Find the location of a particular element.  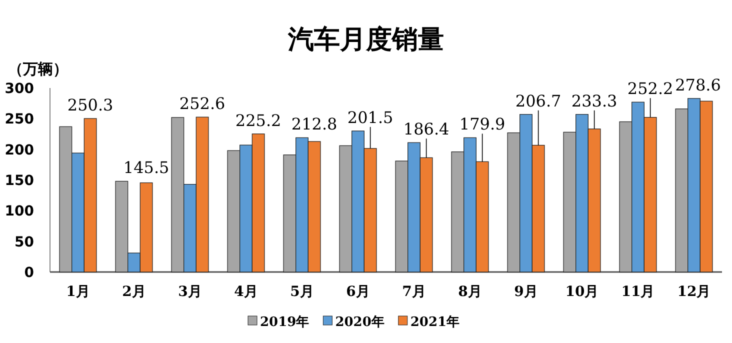

data-label: 206.7 is located at coordinates (538, 100).